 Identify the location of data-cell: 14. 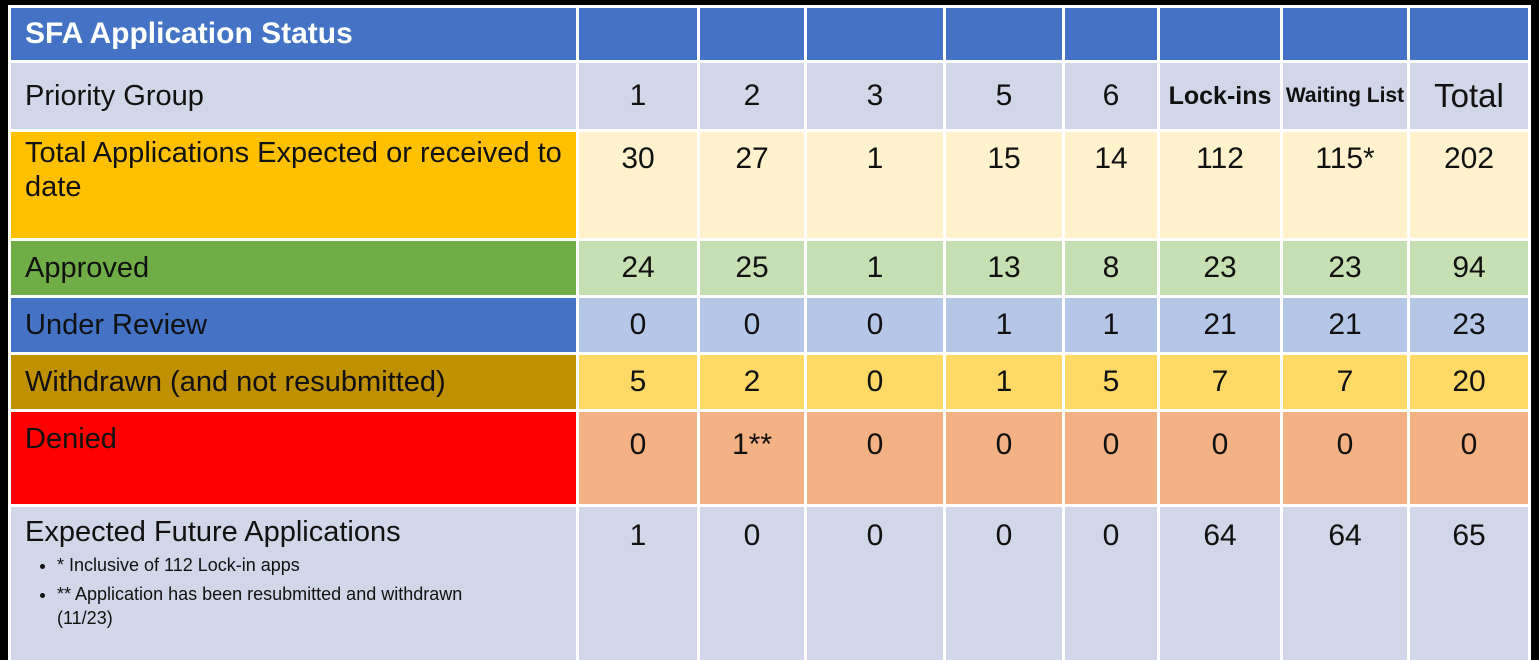
(1111, 185).